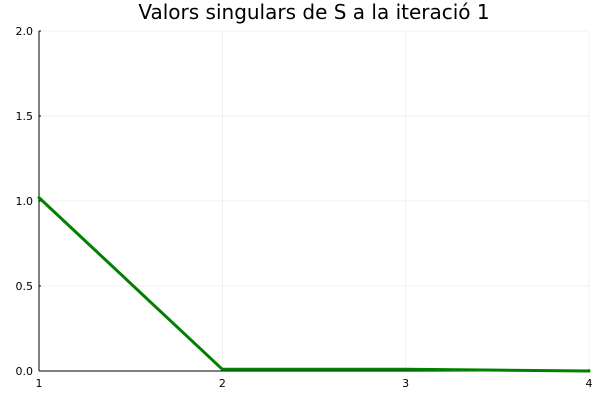 This screenshot has height=400, width=600. What do you see at coordinates (25, 31) in the screenshot?
I see `y-tick-label: 2.0` at bounding box center [25, 31].